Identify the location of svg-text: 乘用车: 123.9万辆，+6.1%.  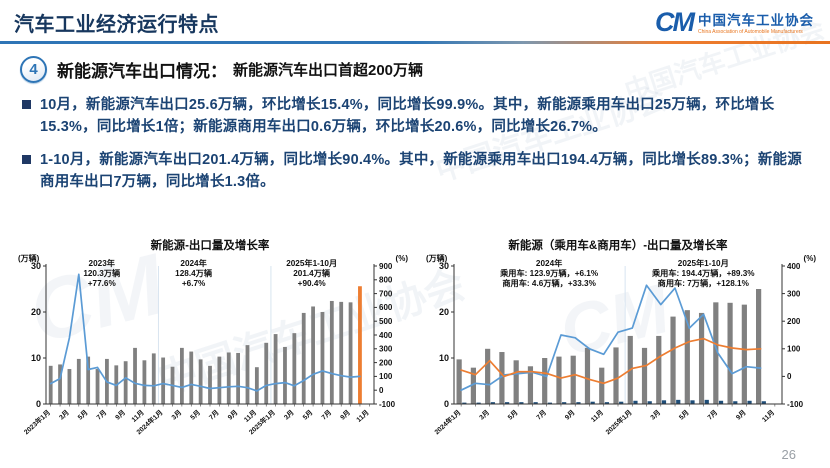
(549, 273).